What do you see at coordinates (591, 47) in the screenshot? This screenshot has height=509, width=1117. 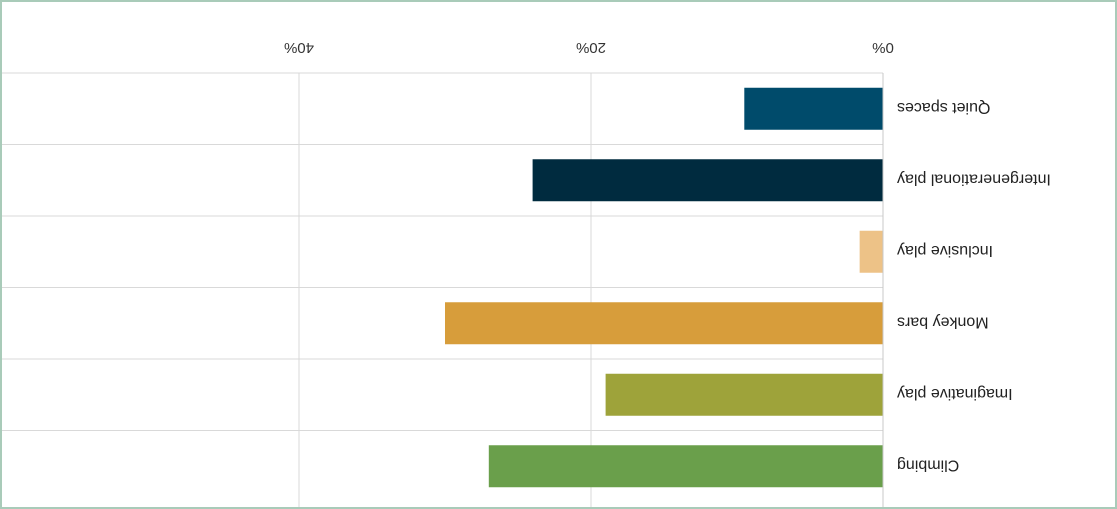 I see `x-tick-label-1: 20%` at bounding box center [591, 47].